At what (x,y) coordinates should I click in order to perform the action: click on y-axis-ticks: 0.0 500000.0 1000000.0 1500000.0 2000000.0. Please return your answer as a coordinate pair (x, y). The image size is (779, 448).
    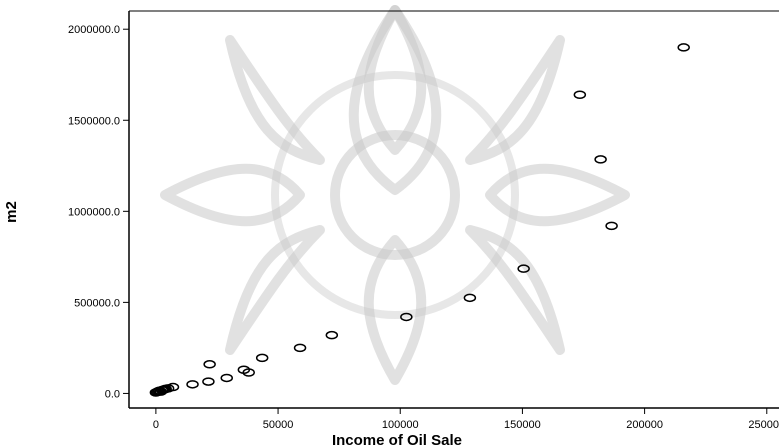
    Looking at the image, I should click on (98, 212).